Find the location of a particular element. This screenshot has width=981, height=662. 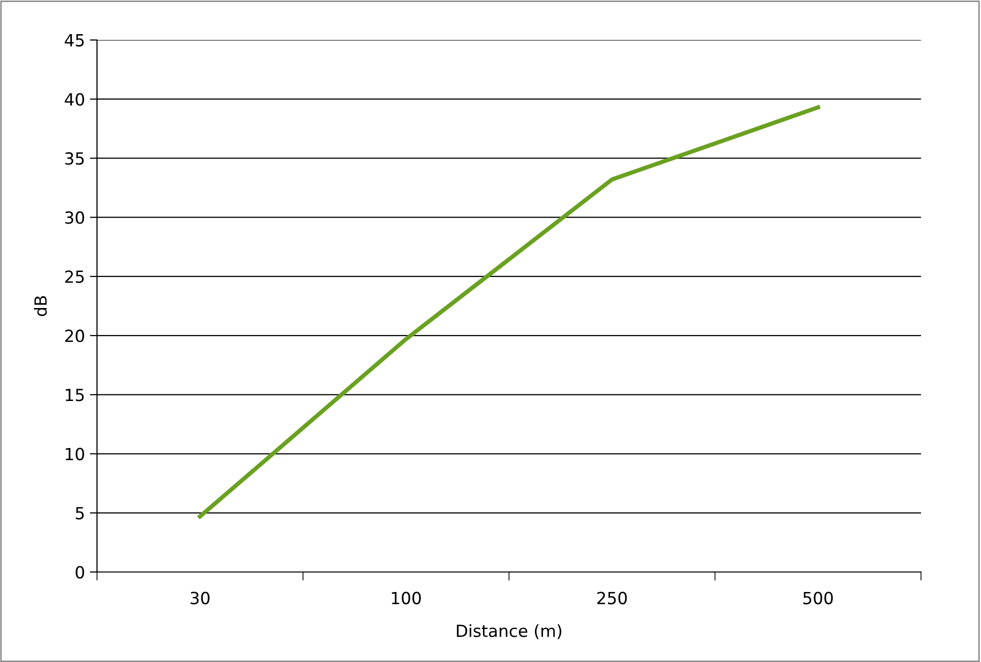

y-tick-label: 40 is located at coordinates (74, 99).